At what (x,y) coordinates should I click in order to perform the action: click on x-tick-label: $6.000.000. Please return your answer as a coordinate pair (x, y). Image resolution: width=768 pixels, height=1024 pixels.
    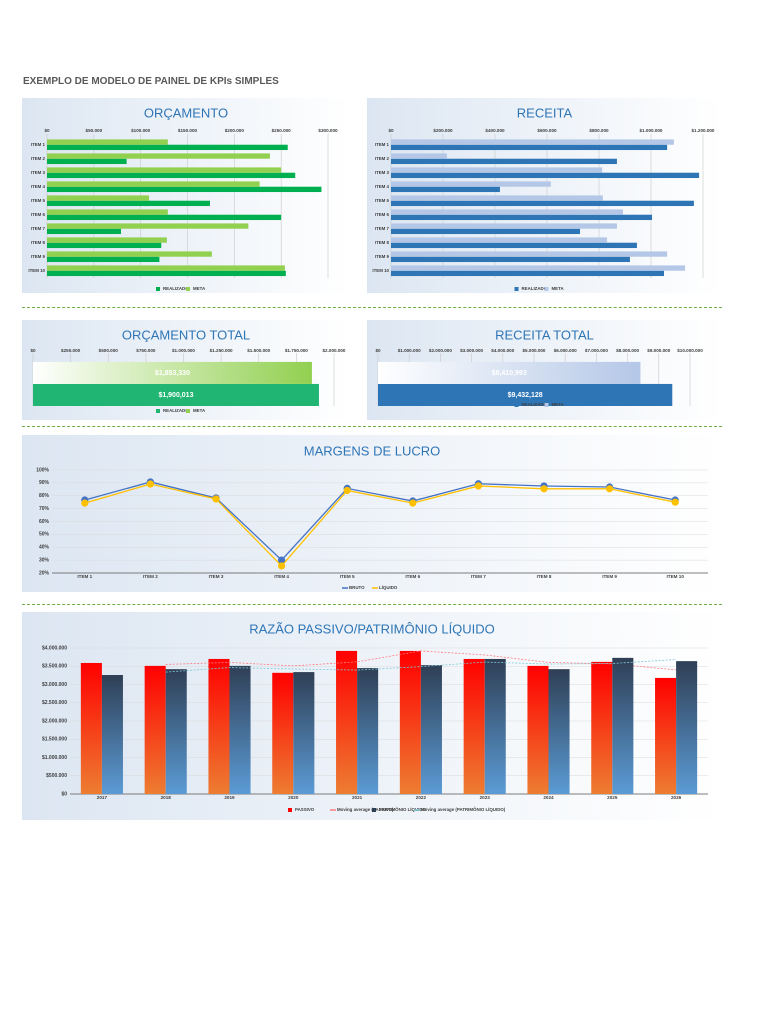
    Looking at the image, I should click on (565, 350).